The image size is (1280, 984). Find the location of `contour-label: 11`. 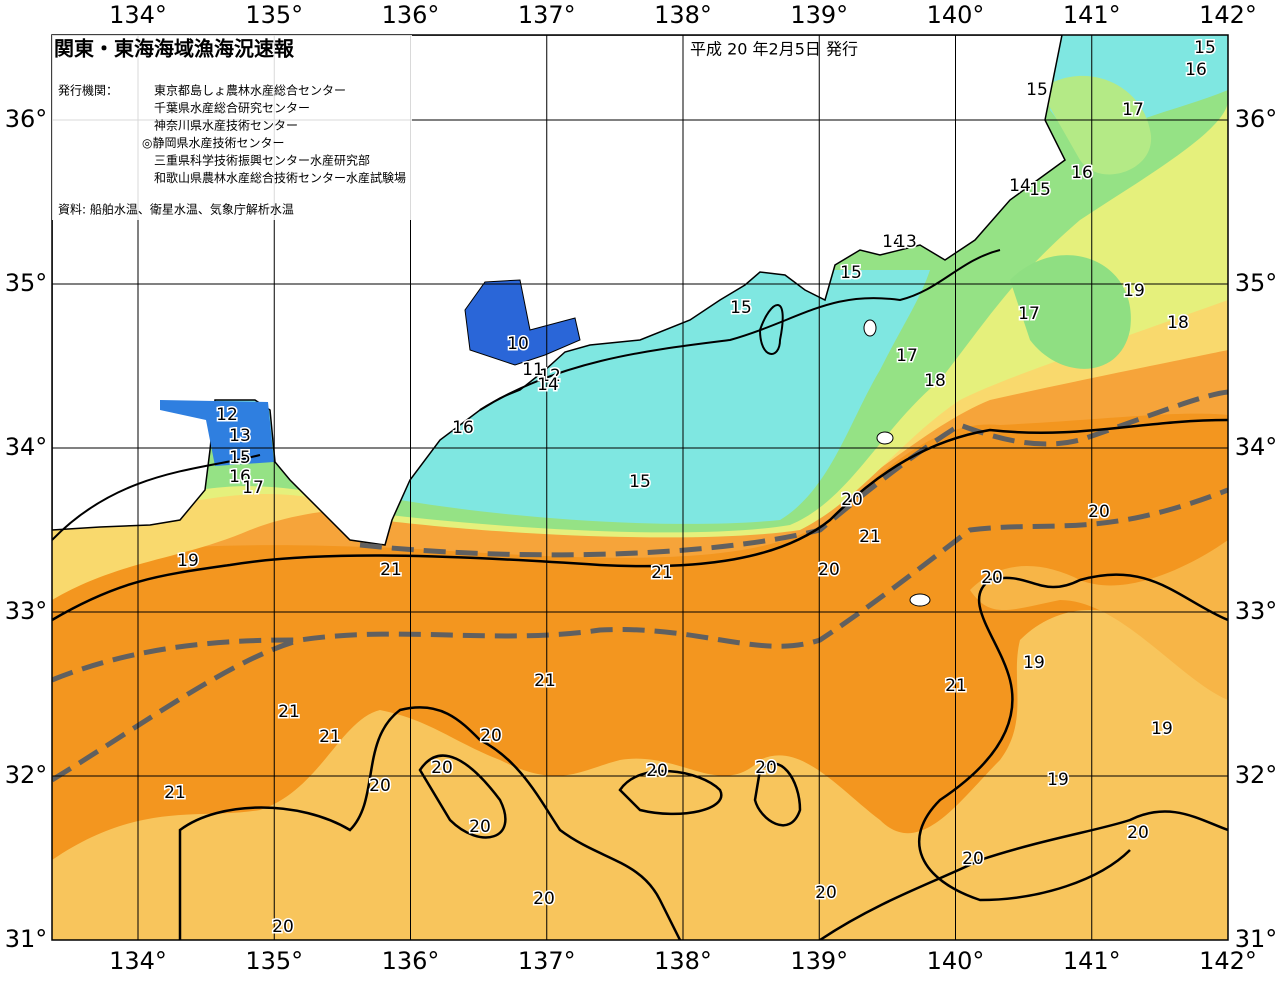

contour-label: 11 is located at coordinates (533, 370).